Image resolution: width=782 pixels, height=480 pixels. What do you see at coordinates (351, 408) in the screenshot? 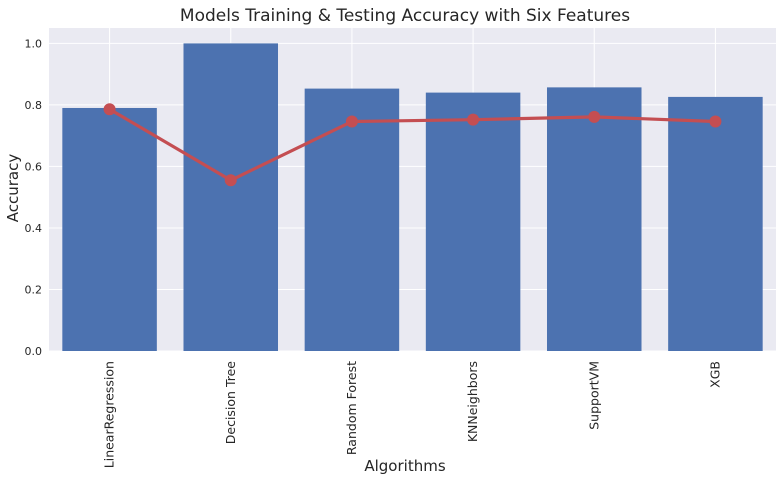
I see `x-tick-label: Random Forest` at bounding box center [351, 408].